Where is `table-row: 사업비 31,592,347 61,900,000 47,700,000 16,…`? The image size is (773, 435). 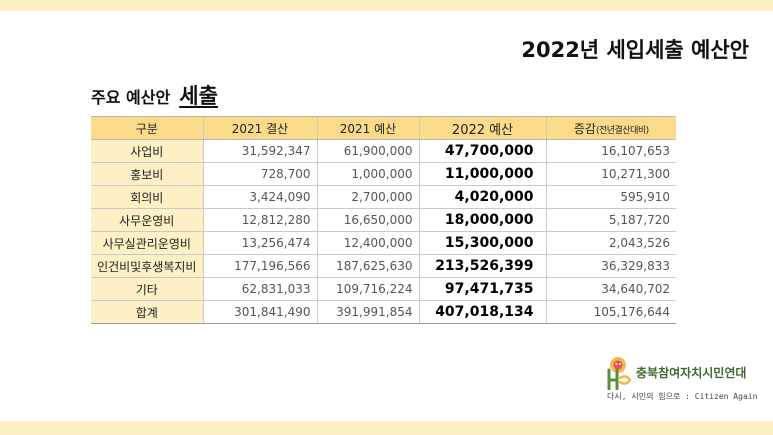 table-row: 사업비 31,592,347 61,900,000 47,700,000 16,… is located at coordinates (383, 151).